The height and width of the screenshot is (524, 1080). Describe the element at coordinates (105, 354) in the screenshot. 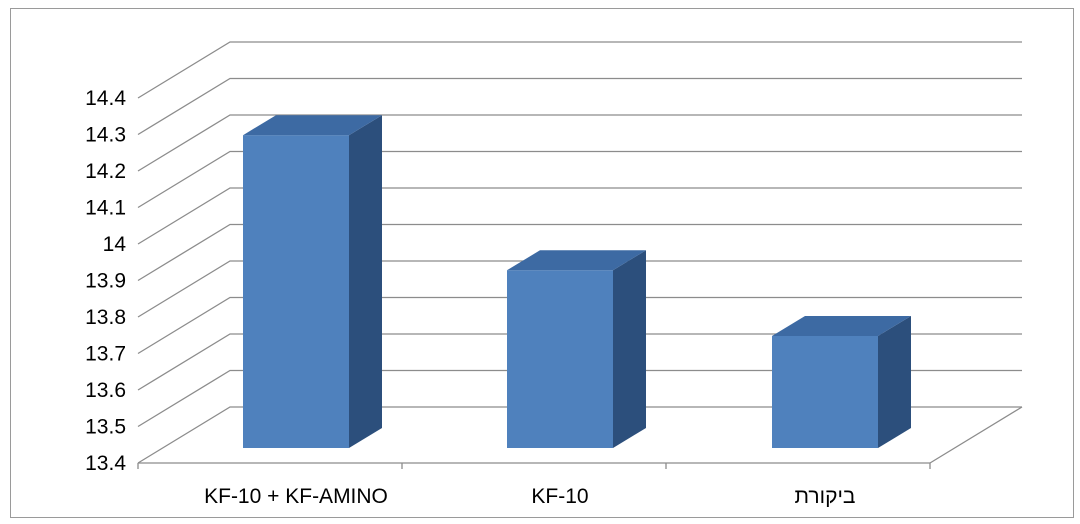

I see `y-tick-label: 13.7` at that location.